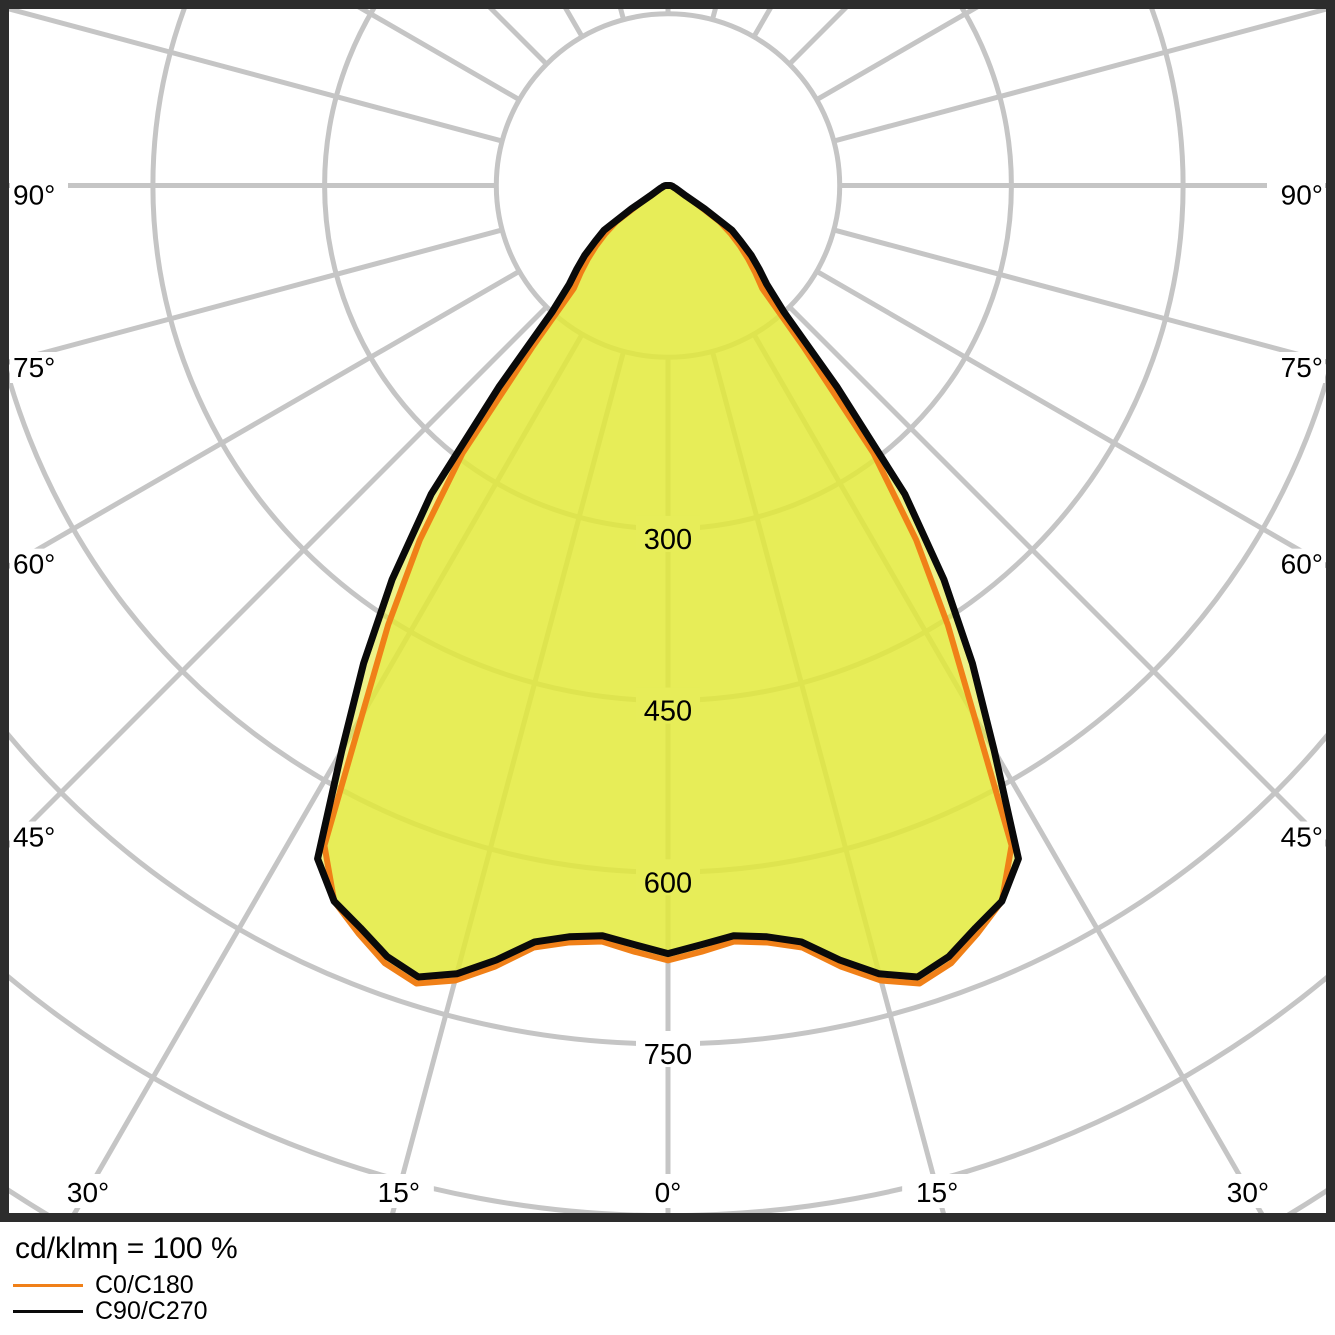  I want to click on c0-line-swatch, so click(48, 1285).